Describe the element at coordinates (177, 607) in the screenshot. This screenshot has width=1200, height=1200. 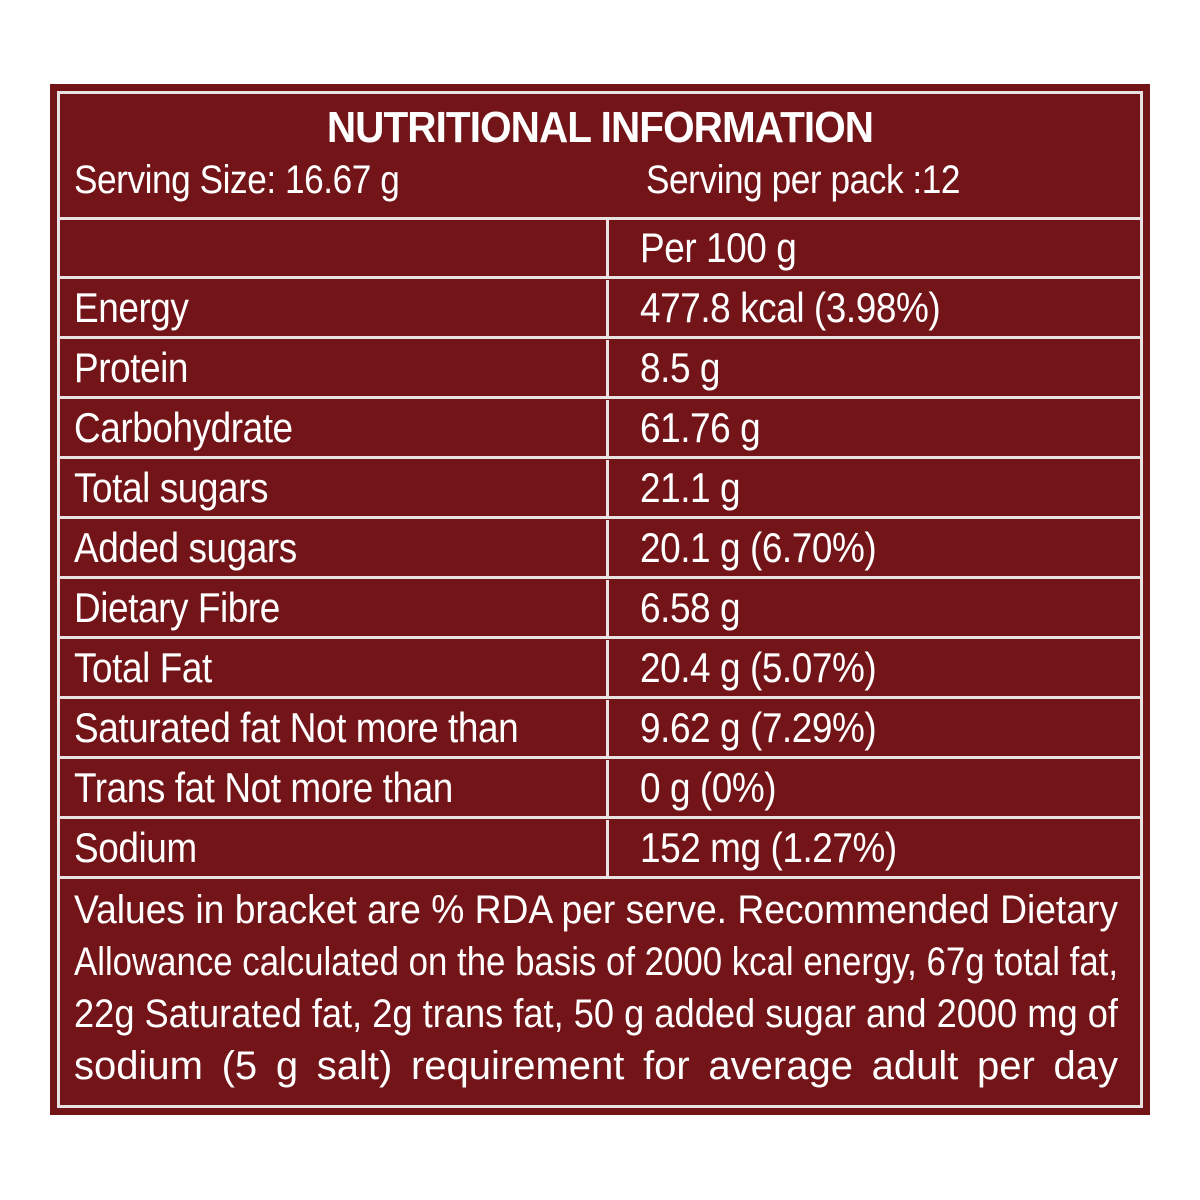
I see `nutrient-label: Dietary Fibre` at that location.